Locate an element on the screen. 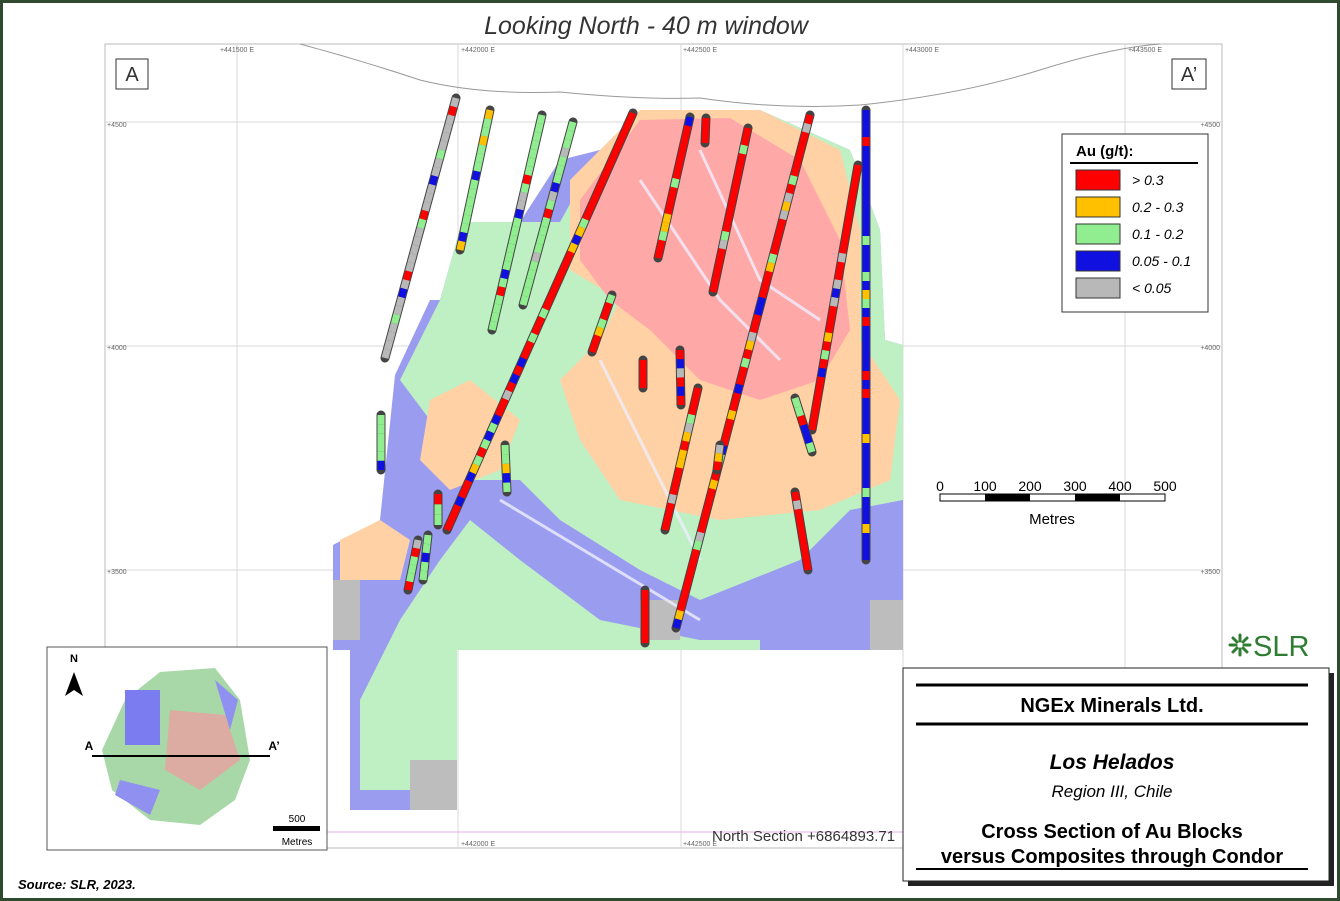 The width and height of the screenshot is (1340, 901). legend-label: 0.05 - 0.1 is located at coordinates (1161, 261).